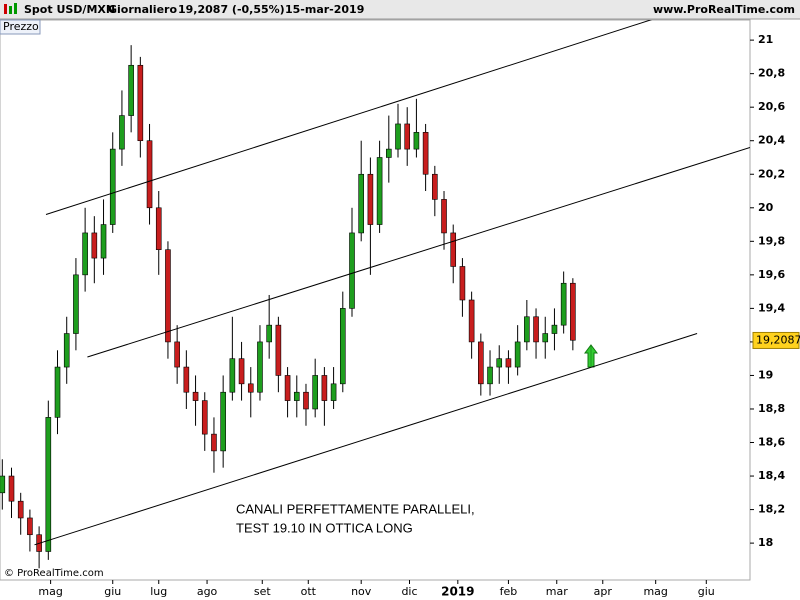  What do you see at coordinates (158, 591) in the screenshot?
I see `x-tick-label: lug` at bounding box center [158, 591].